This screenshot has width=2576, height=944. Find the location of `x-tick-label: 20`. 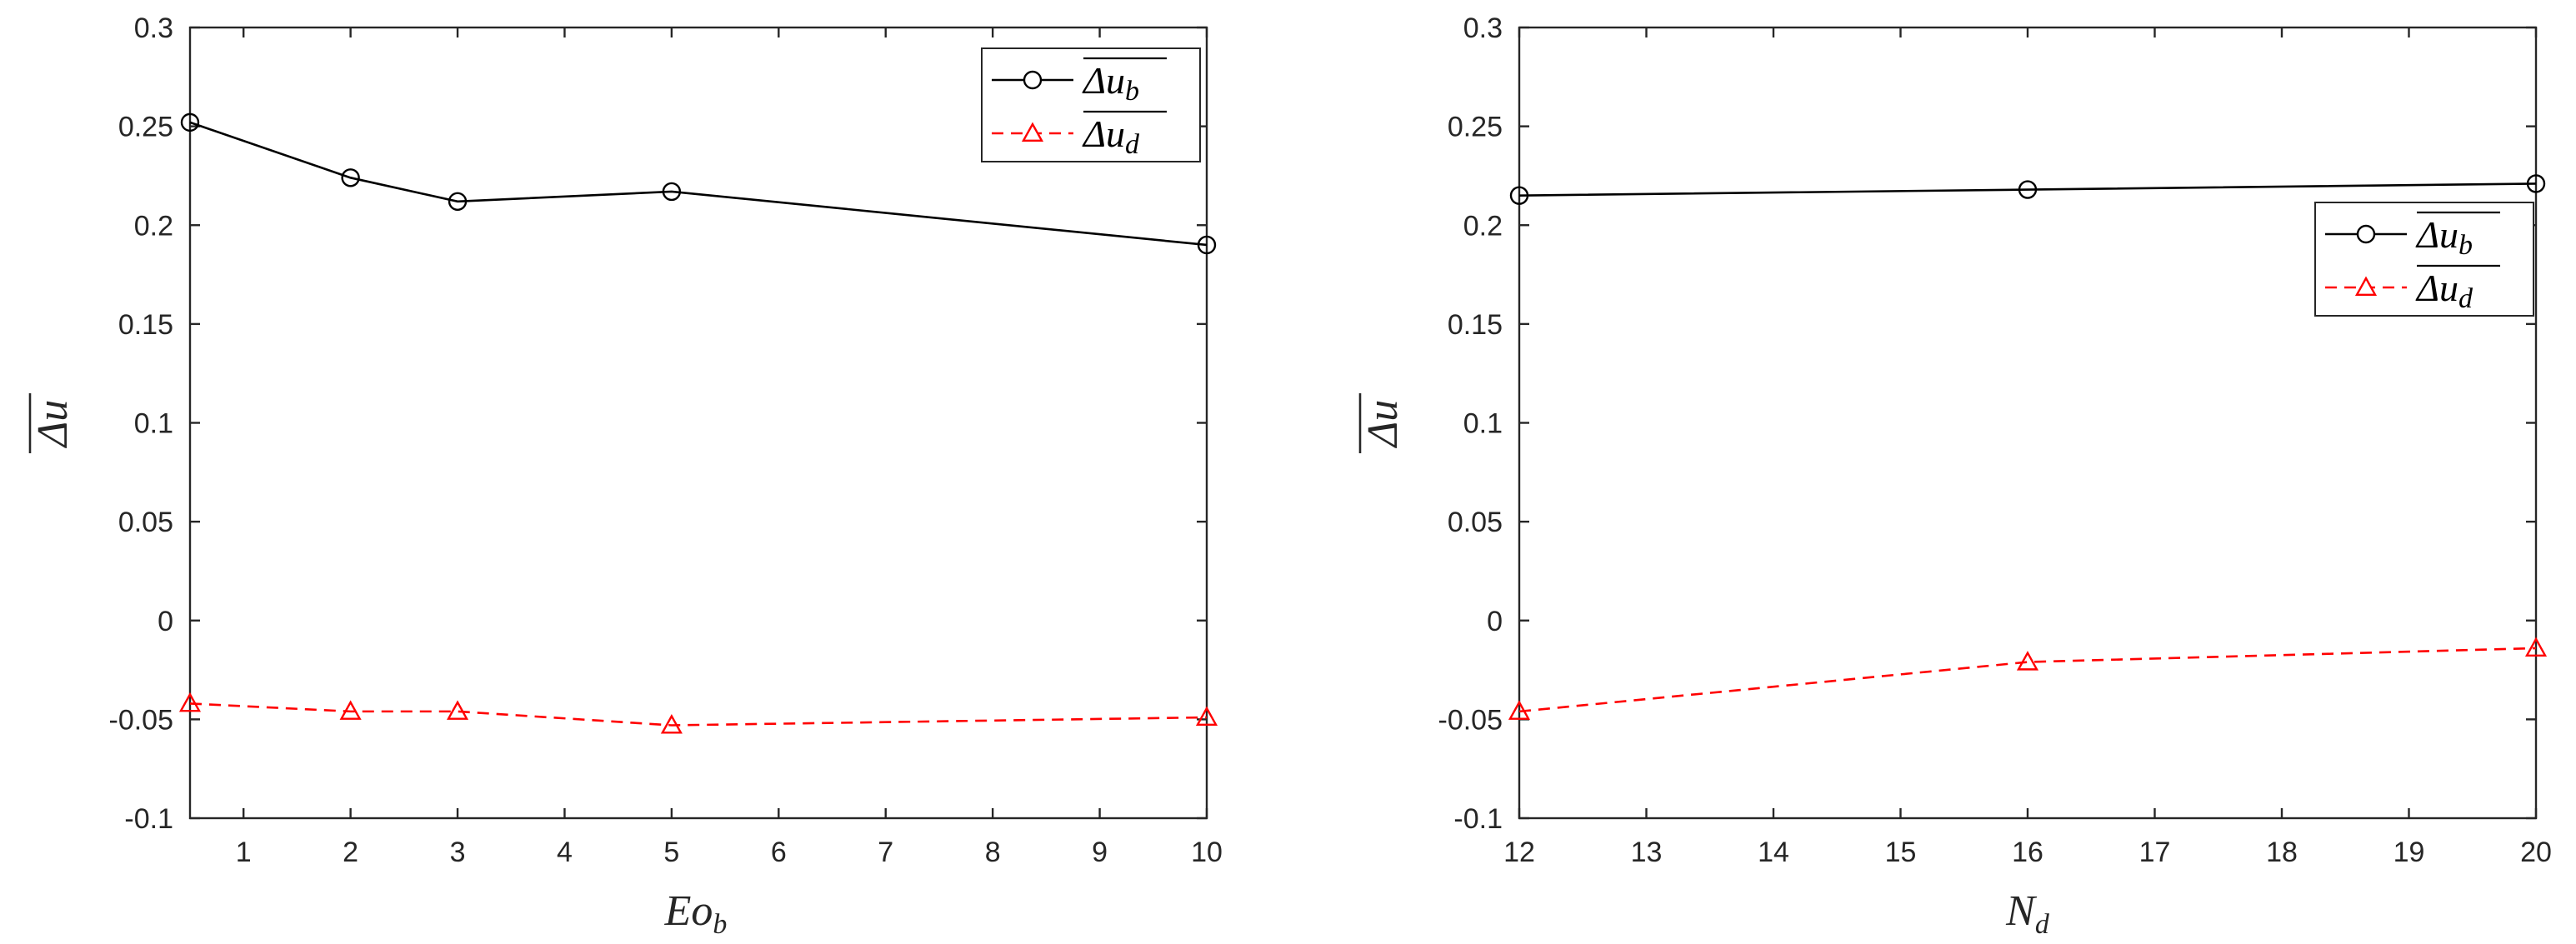

x-tick-label: 20 is located at coordinates (2536, 852).